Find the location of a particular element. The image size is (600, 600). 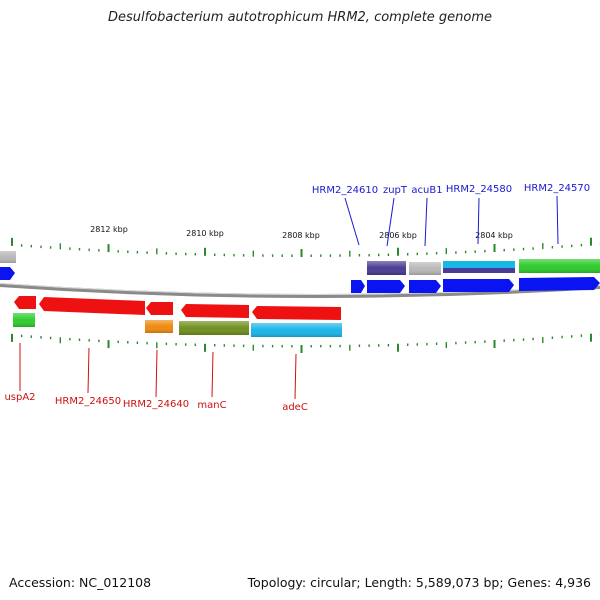

top-leader-lines is located at coordinates (451, 221).